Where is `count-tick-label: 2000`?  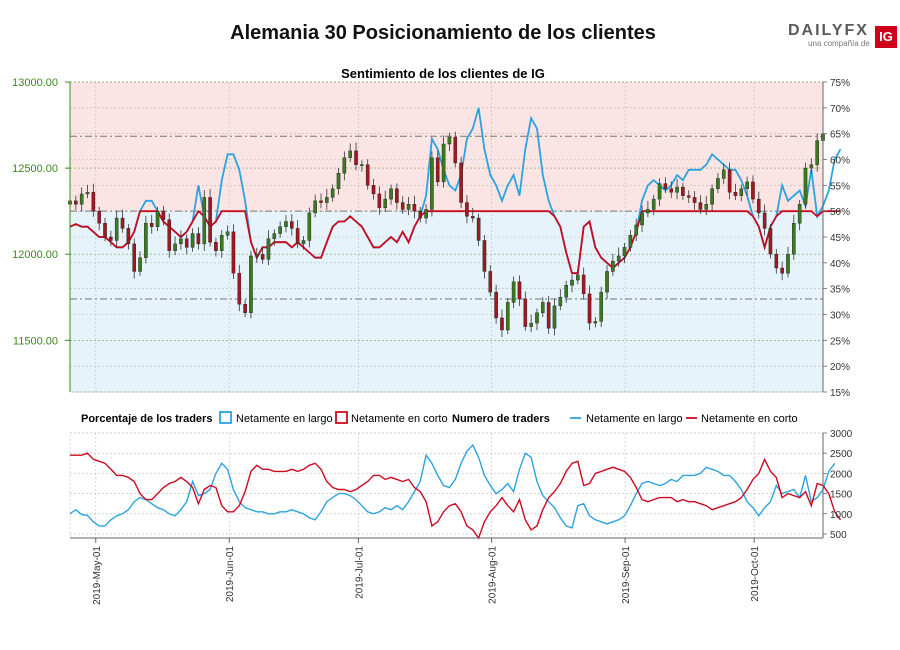 count-tick-label: 2000 is located at coordinates (841, 474).